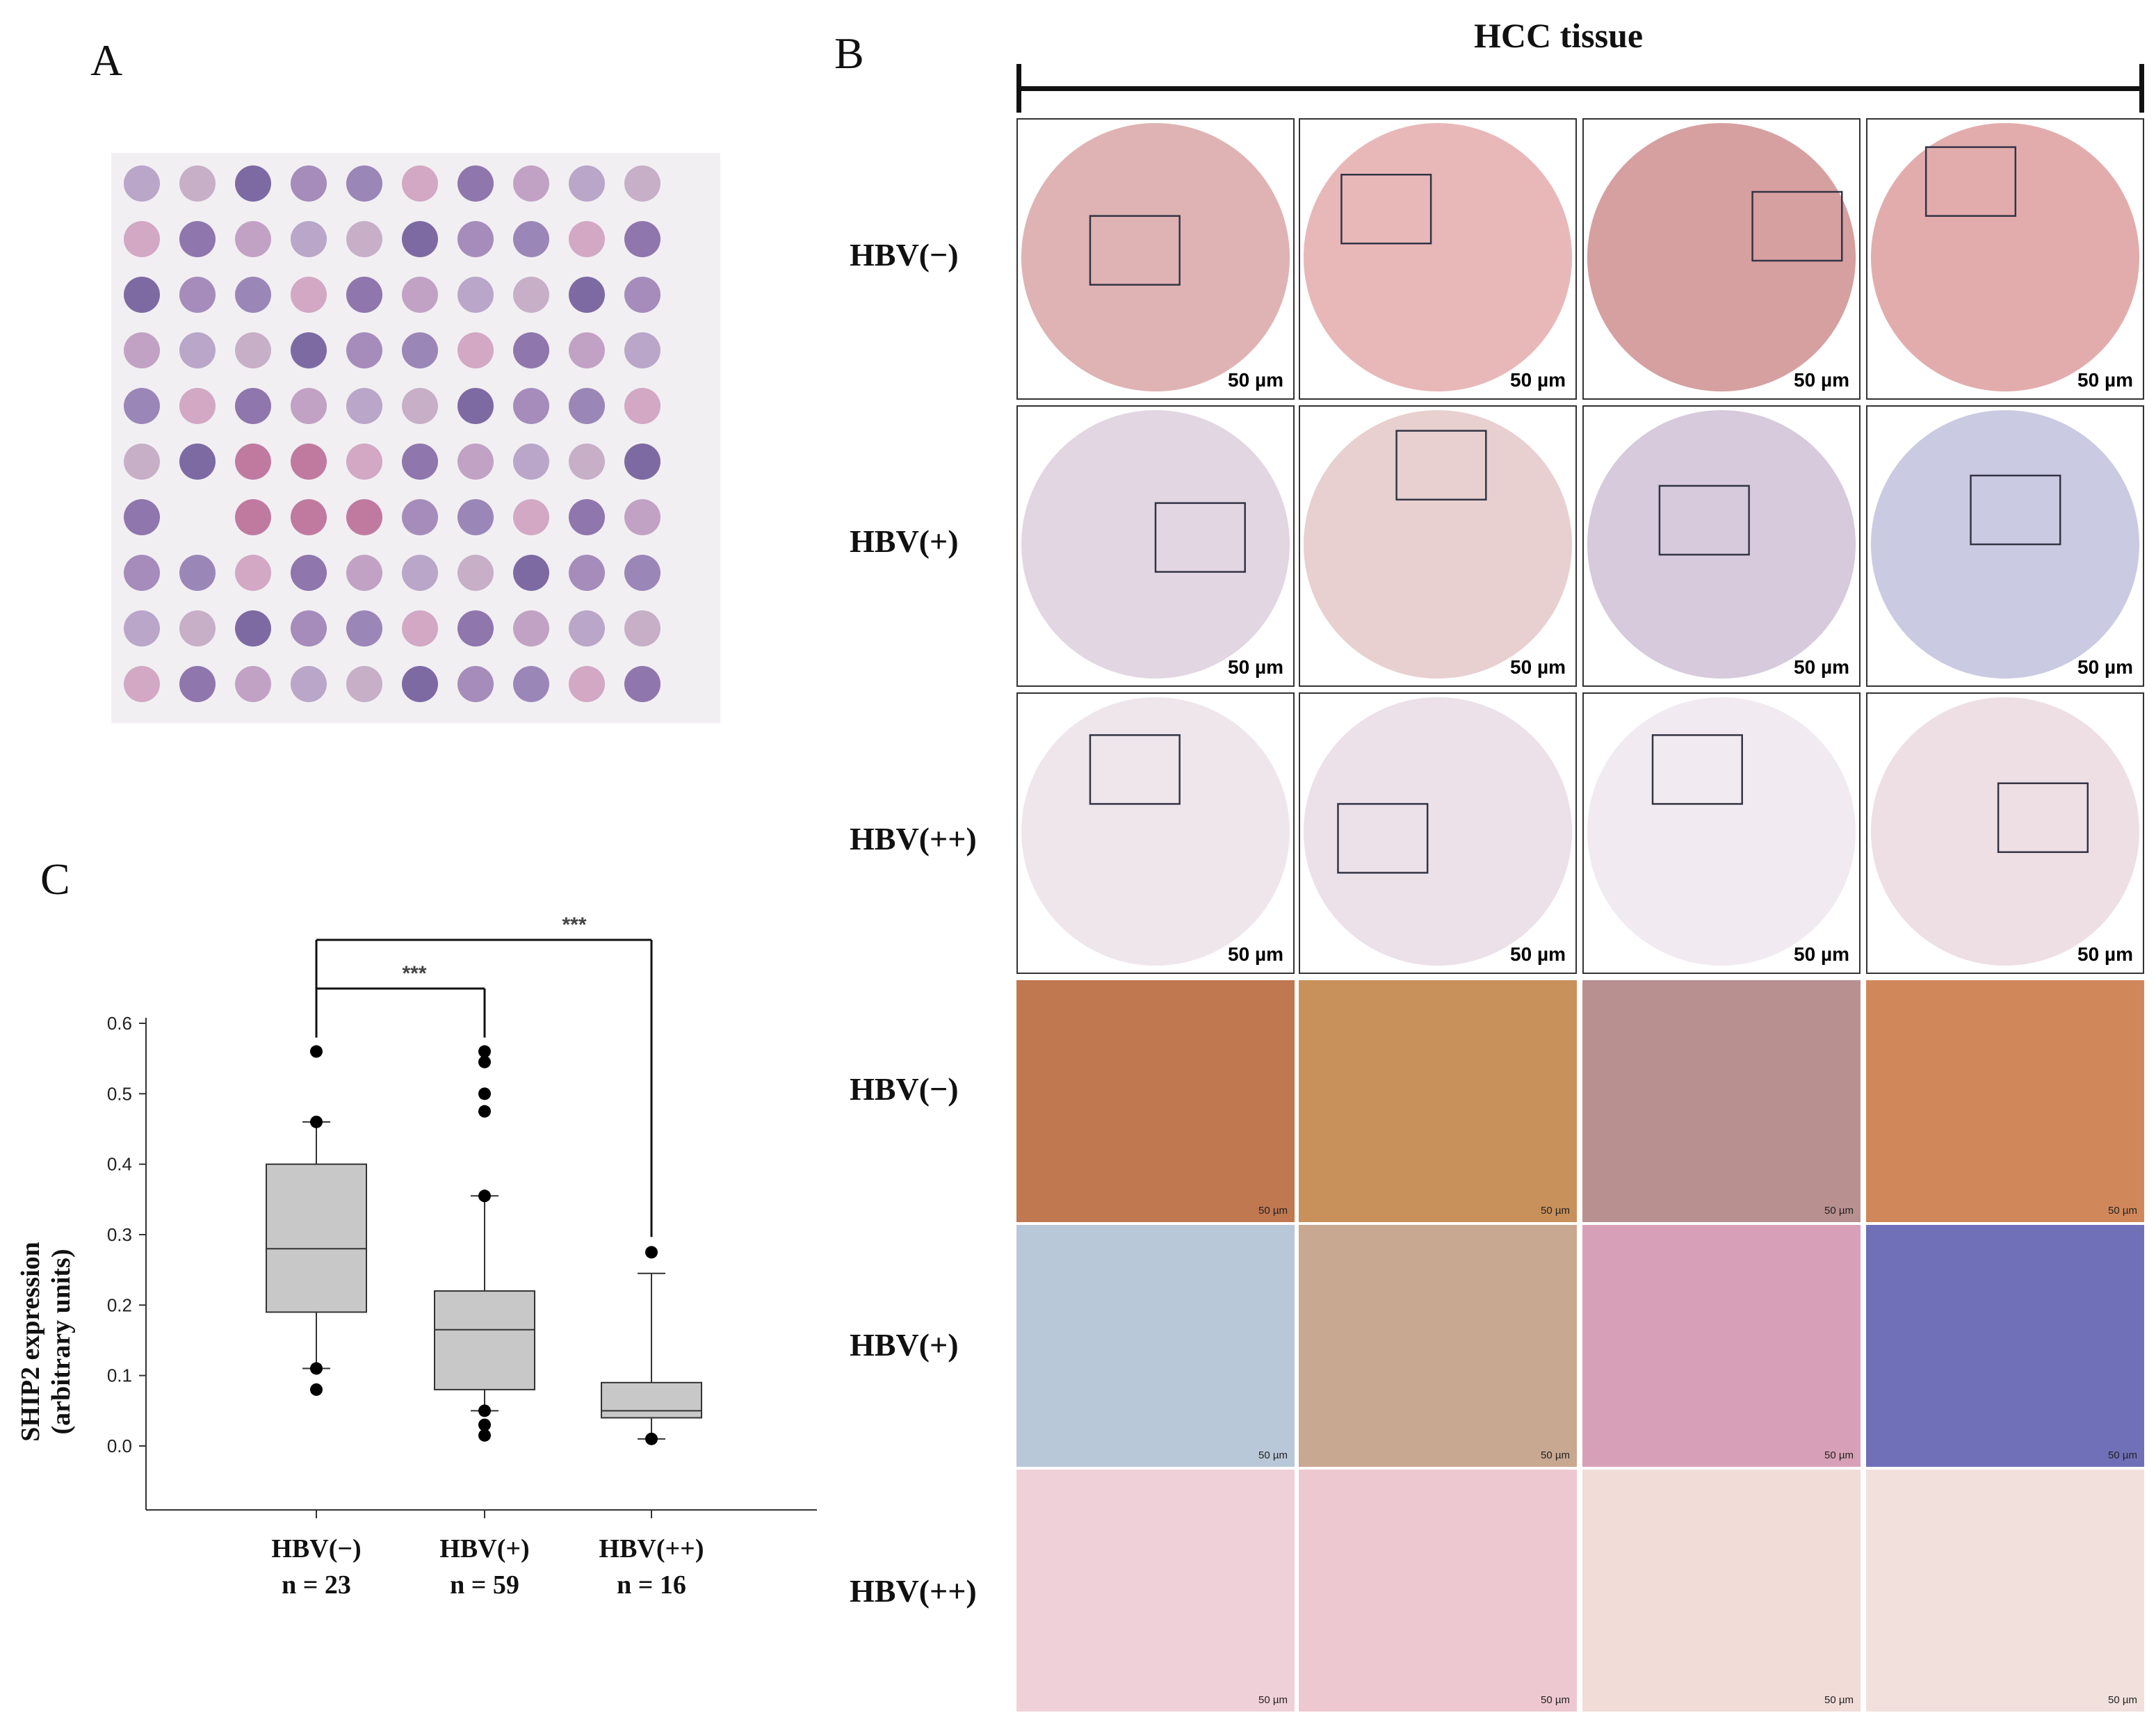 This screenshot has height=1715, width=2156. I want to click on x-category-n-label: n = 59, so click(484, 1585).